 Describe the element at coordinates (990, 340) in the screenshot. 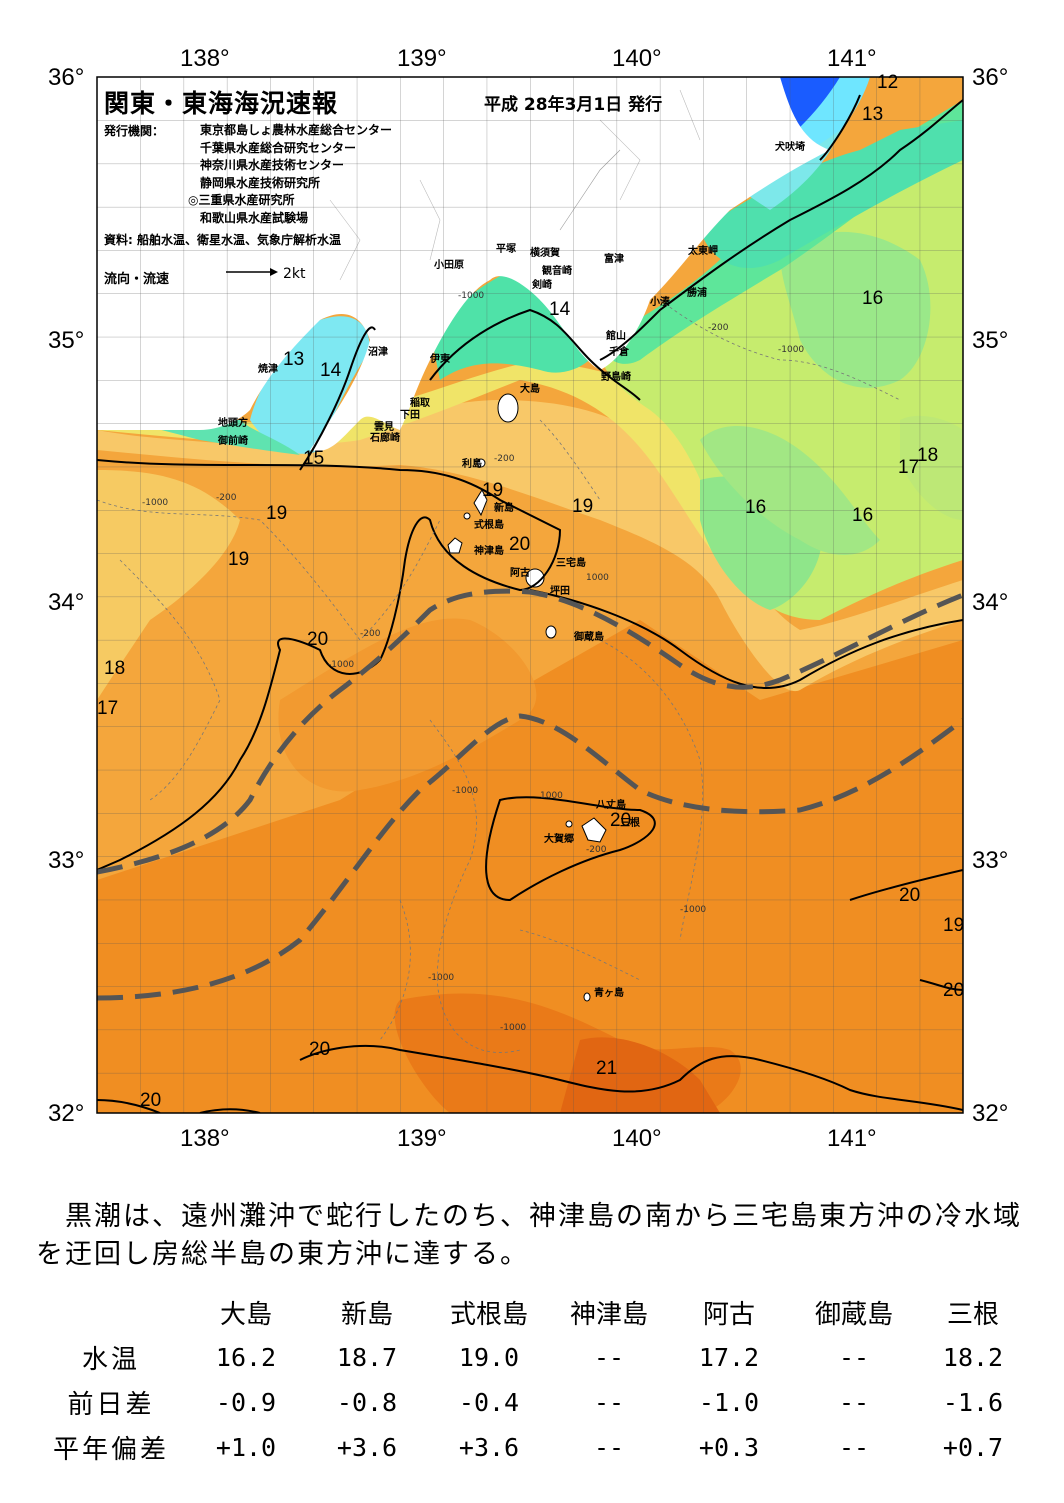

I see `lat-tick-label: 35°` at that location.